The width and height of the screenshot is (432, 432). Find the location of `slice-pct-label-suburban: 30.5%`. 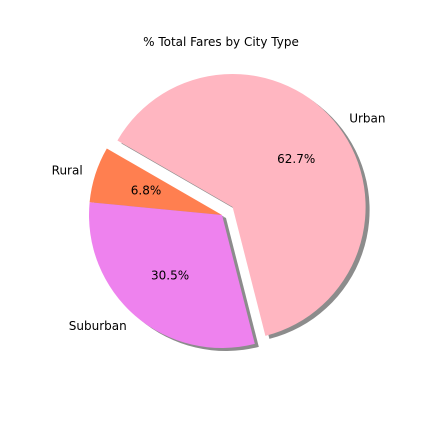

slice-pct-label-suburban: 30.5% is located at coordinates (170, 276).